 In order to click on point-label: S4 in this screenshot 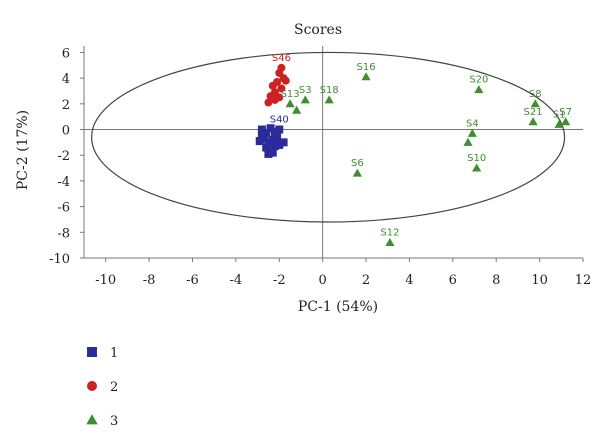, I will do `click(472, 123)`.